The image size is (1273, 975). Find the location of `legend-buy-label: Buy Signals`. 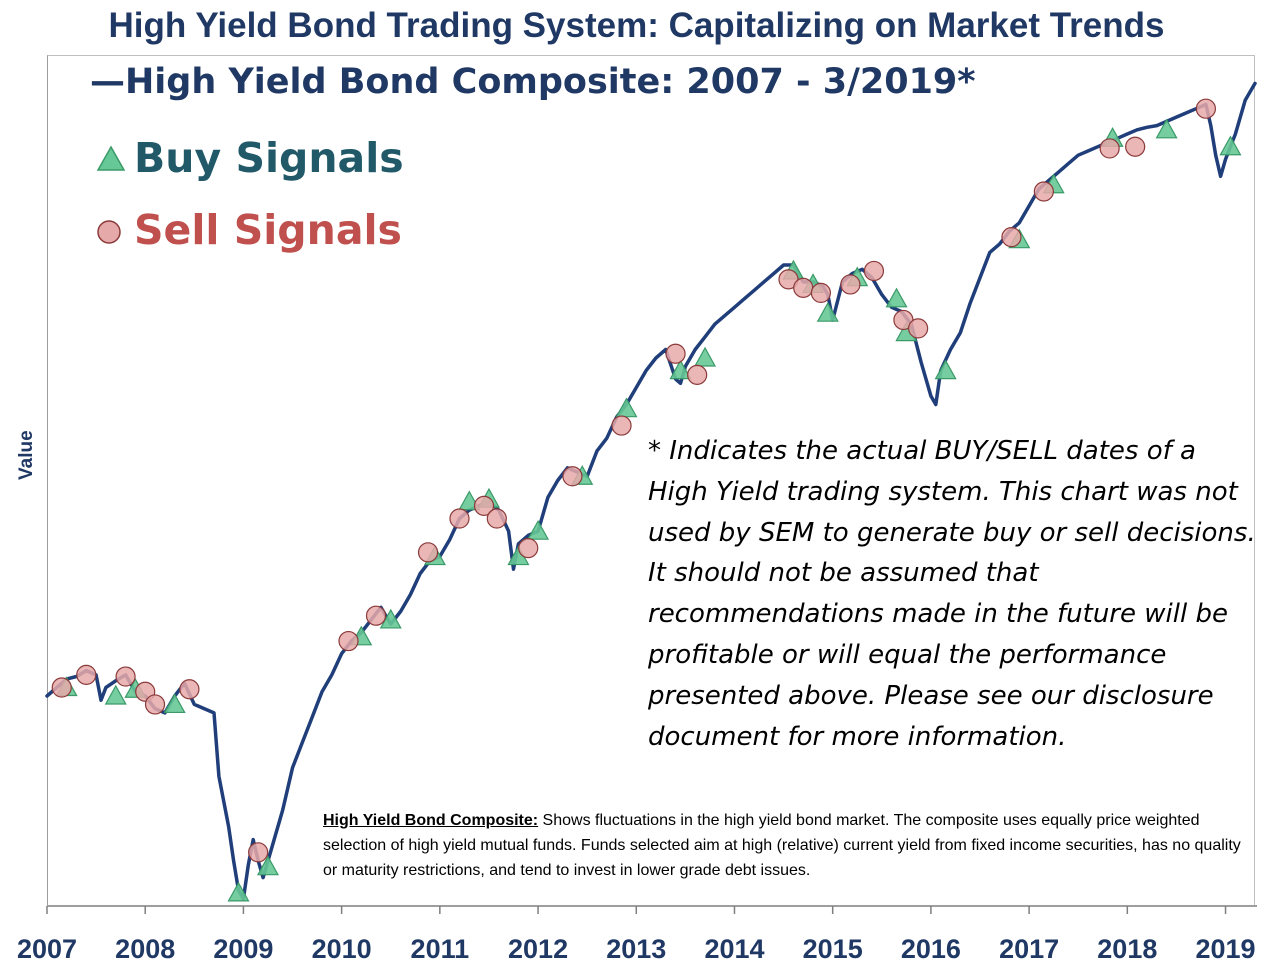

legend-buy-label: Buy Signals is located at coordinates (269, 158).